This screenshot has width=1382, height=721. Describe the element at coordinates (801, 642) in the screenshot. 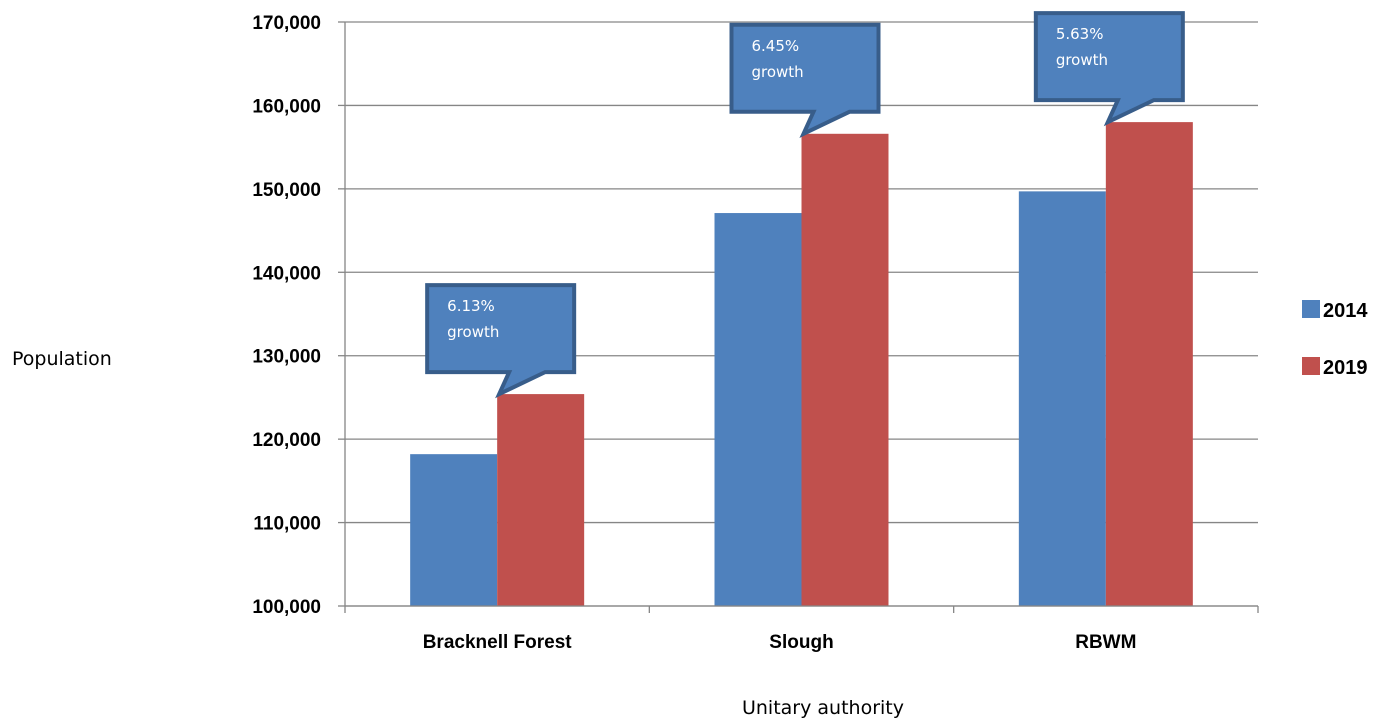

I see `x-category-label: Slough` at that location.